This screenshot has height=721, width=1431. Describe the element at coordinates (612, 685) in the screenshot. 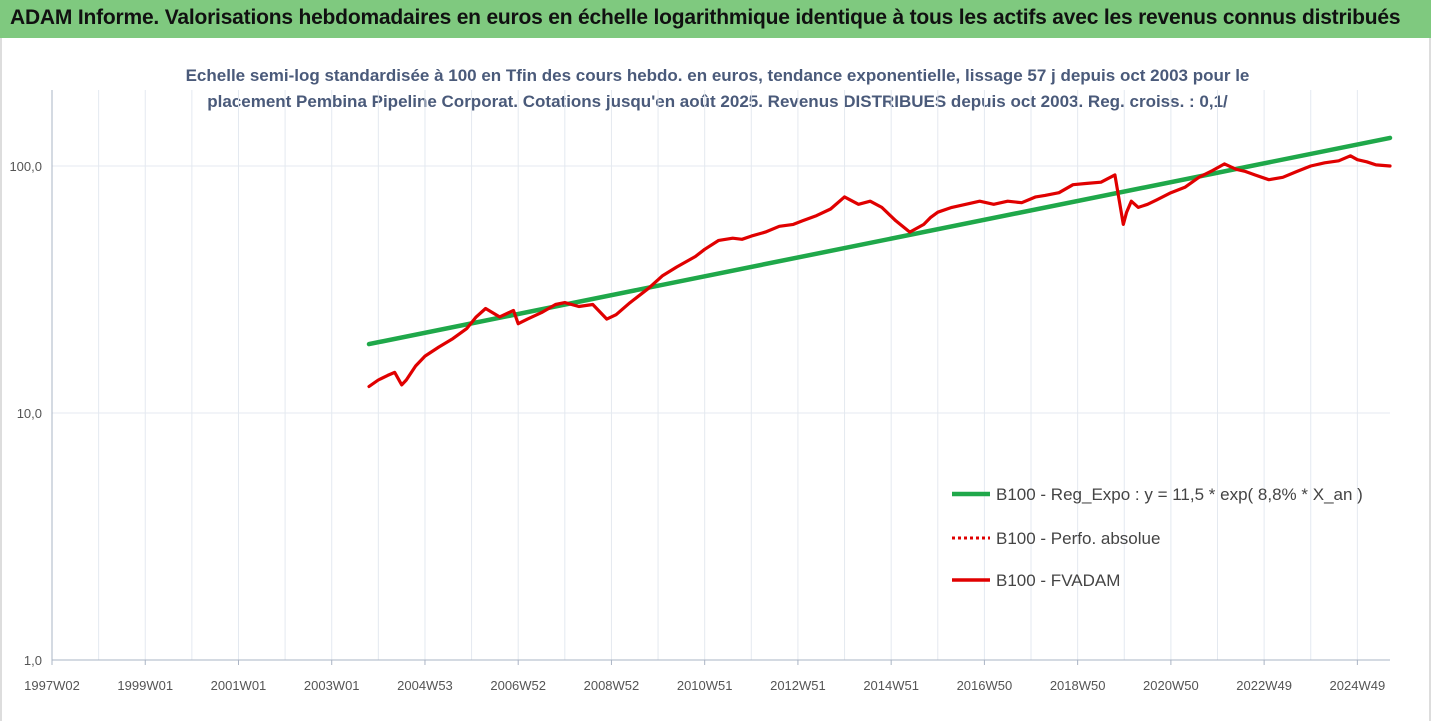

I see `x-tick-label: 2008W52` at that location.